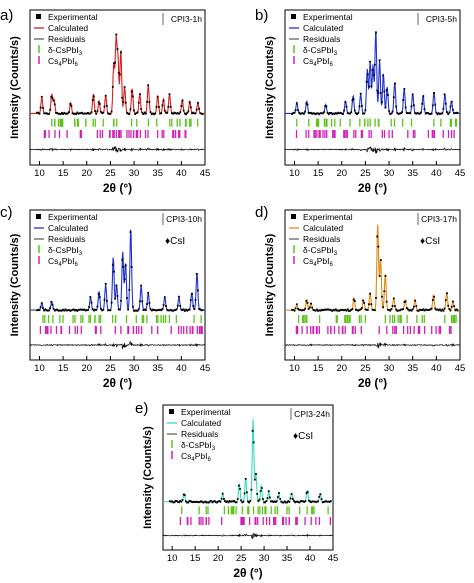 The width and height of the screenshot is (474, 583). What do you see at coordinates (293, 16) in the screenshot?
I see `legend-experimental-marker` at bounding box center [293, 16].